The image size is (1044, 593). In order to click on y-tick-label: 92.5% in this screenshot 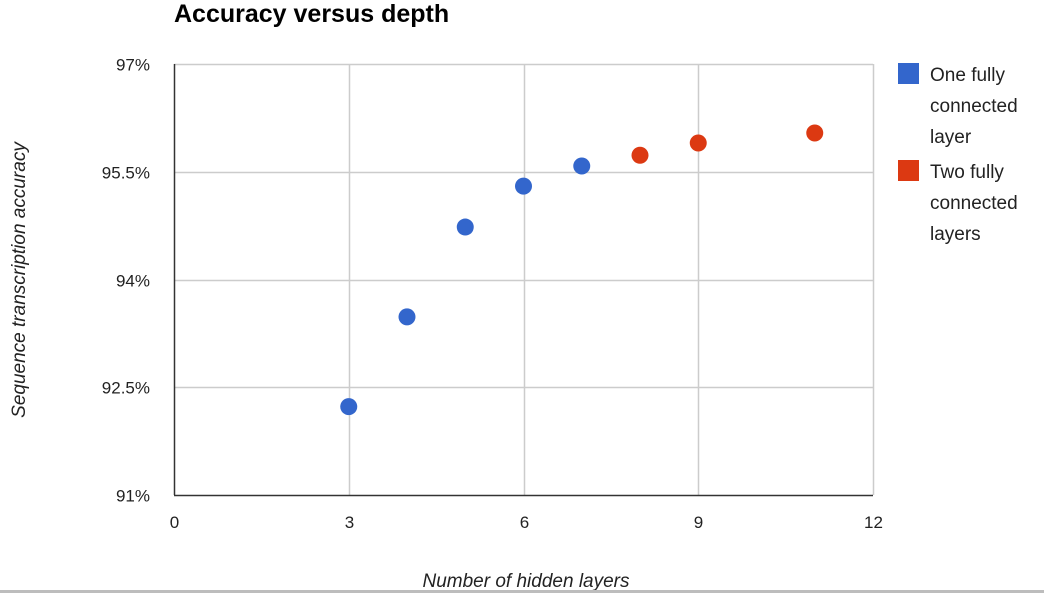, I will do `click(126, 388)`.